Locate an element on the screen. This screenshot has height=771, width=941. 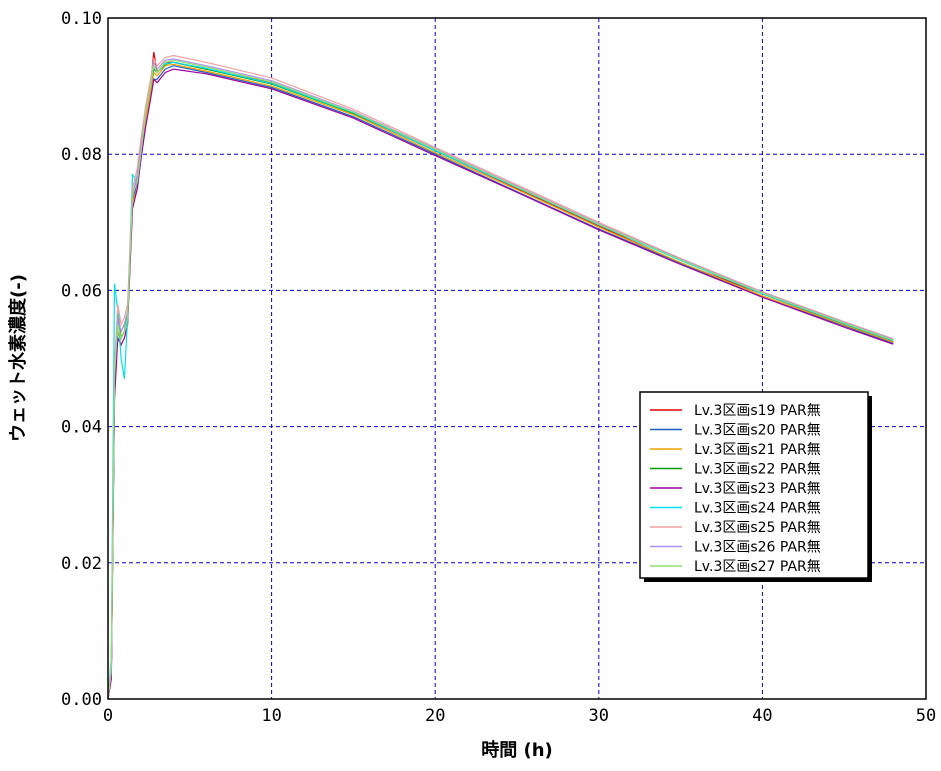
x-tick-label: 10 is located at coordinates (271, 716).